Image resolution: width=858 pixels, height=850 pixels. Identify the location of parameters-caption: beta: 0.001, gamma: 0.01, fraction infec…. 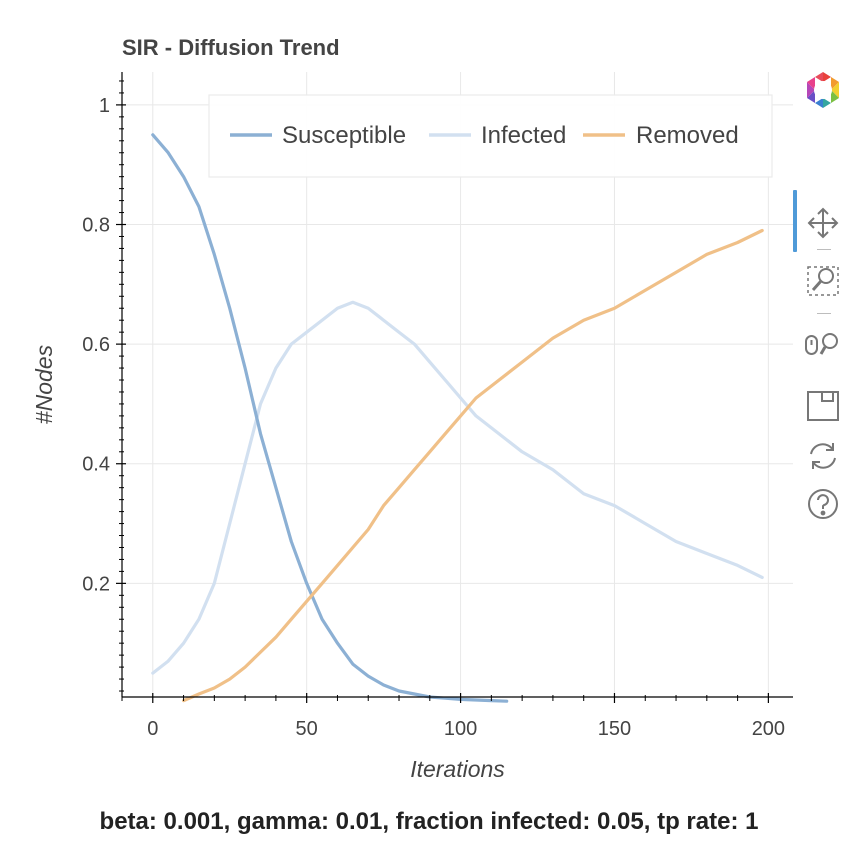
(429, 821).